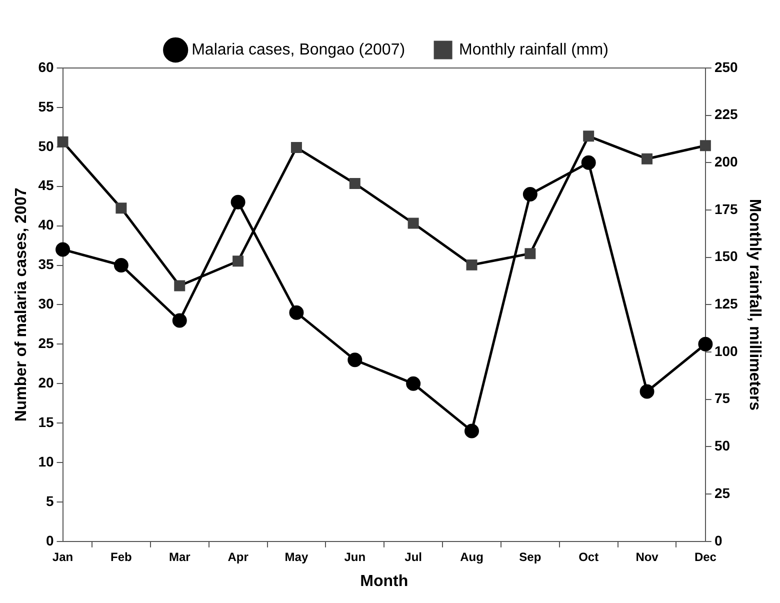 This screenshot has width=780, height=603. Describe the element at coordinates (722, 492) in the screenshot. I see `y2-tick-label: 25` at that location.